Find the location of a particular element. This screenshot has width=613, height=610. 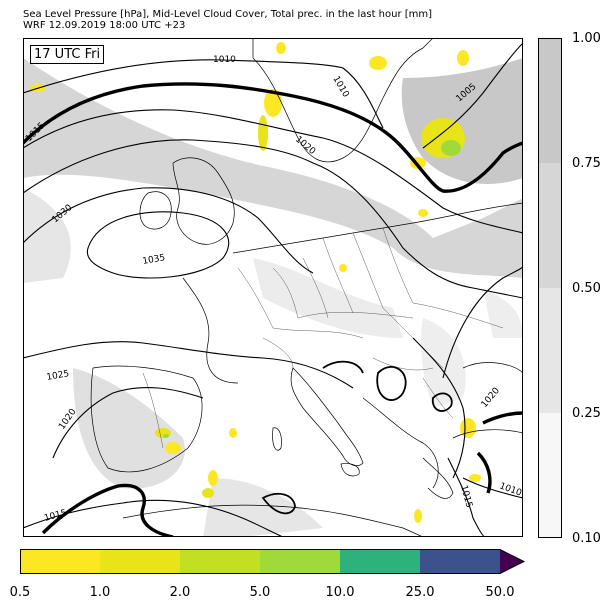

precip-tick-label: 25.0 is located at coordinates (420, 592).